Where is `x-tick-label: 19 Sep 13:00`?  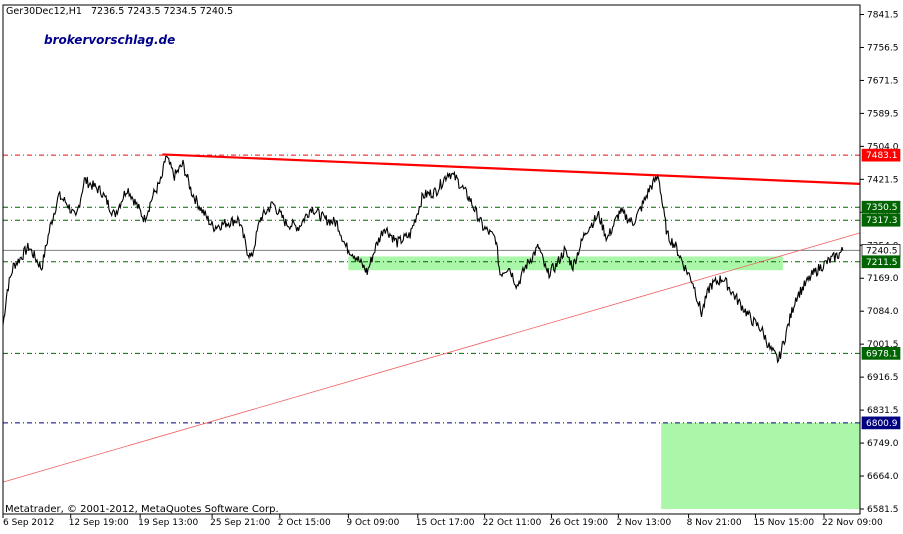
x-tick-label: 19 Sep 13:00 is located at coordinates (168, 523).